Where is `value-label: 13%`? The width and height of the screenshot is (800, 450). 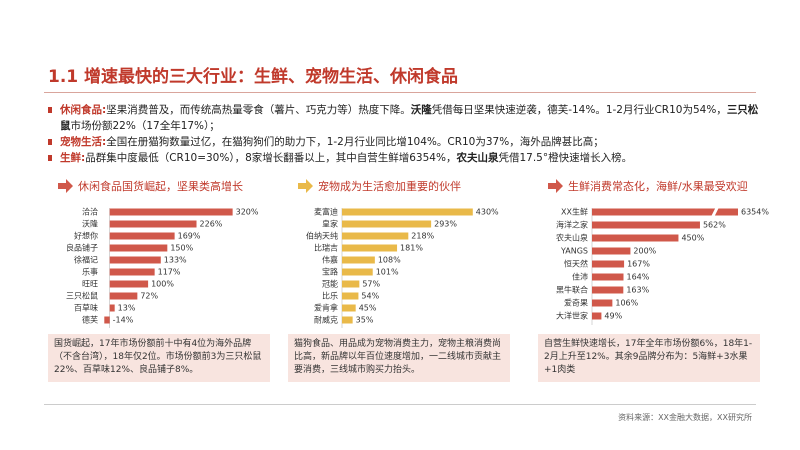
value-label: 13% is located at coordinates (127, 308).